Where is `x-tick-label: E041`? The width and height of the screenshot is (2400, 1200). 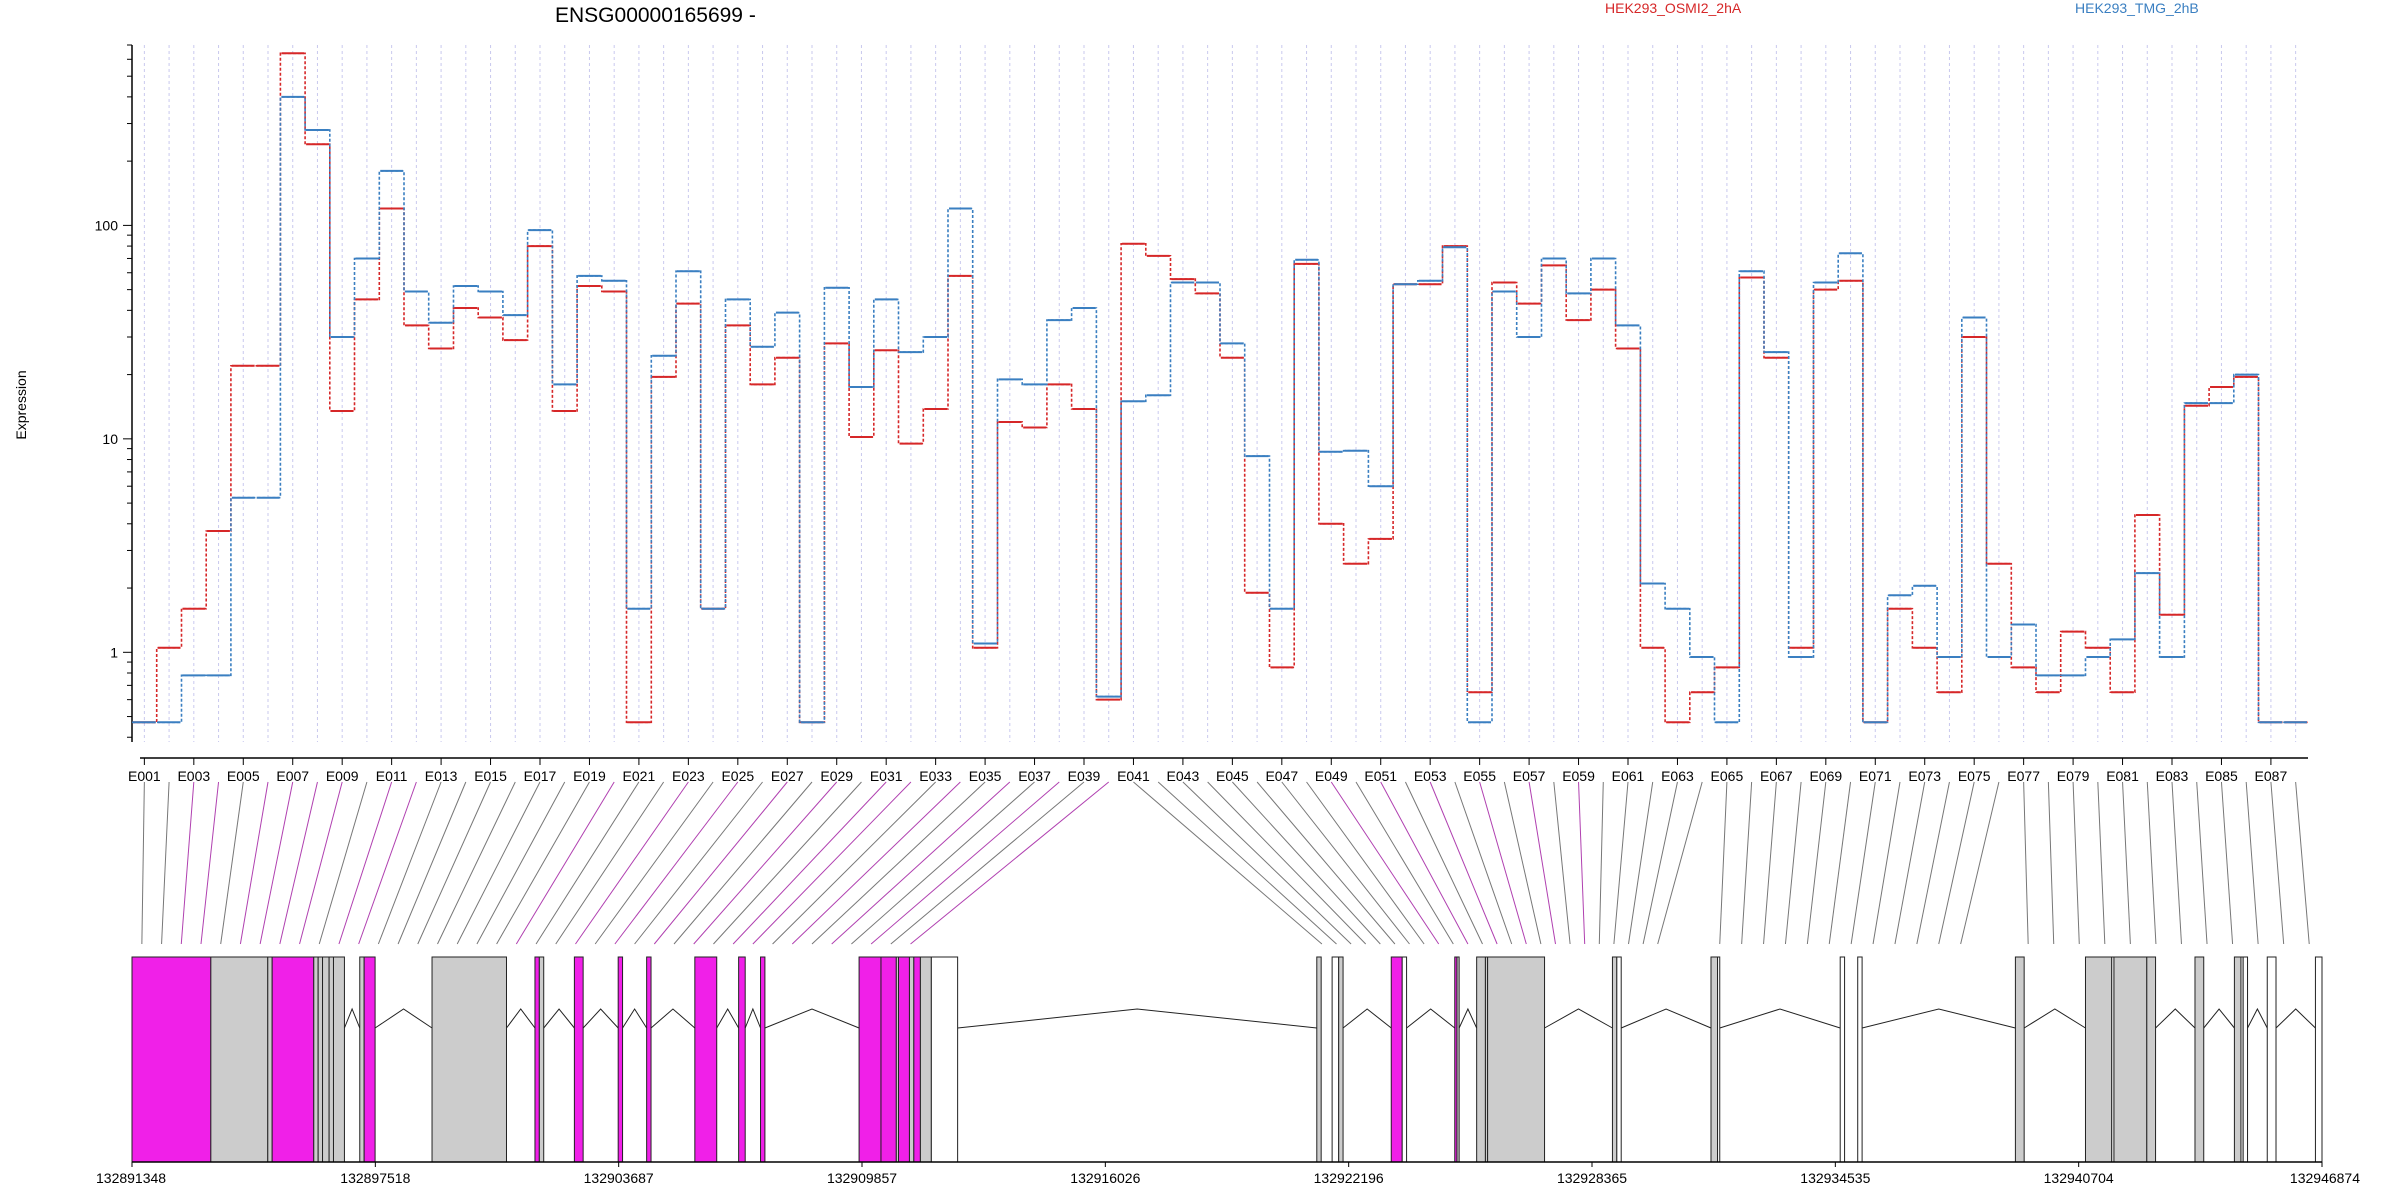 x-tick-label: E041 is located at coordinates (1133, 776).